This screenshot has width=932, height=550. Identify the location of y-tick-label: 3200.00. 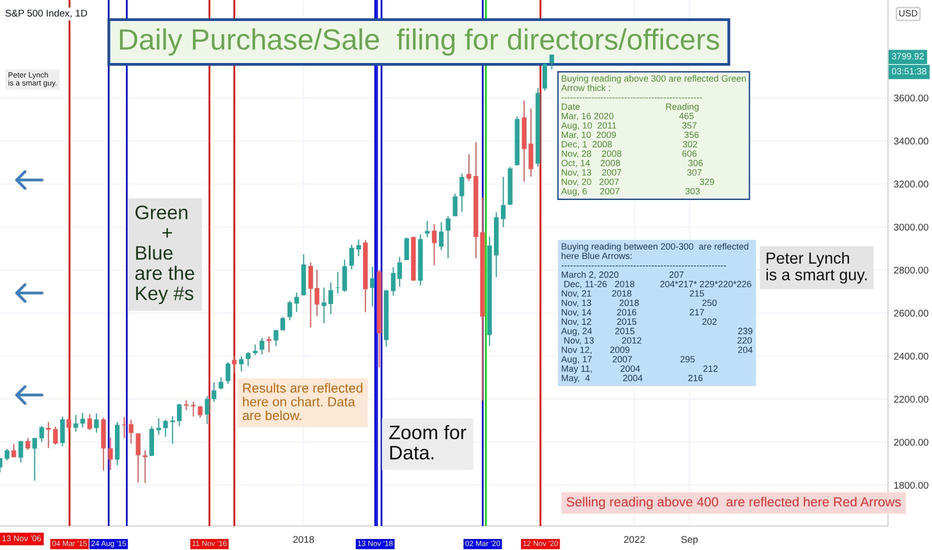
(911, 184).